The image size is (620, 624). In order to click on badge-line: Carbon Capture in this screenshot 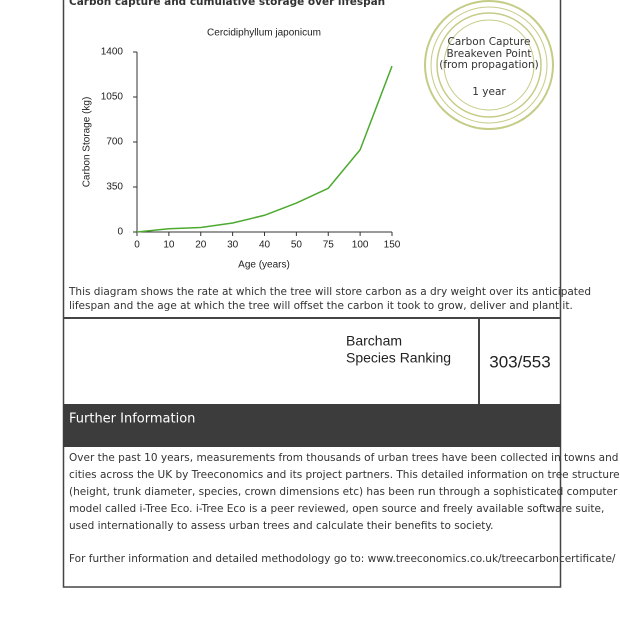, I will do `click(489, 42)`.